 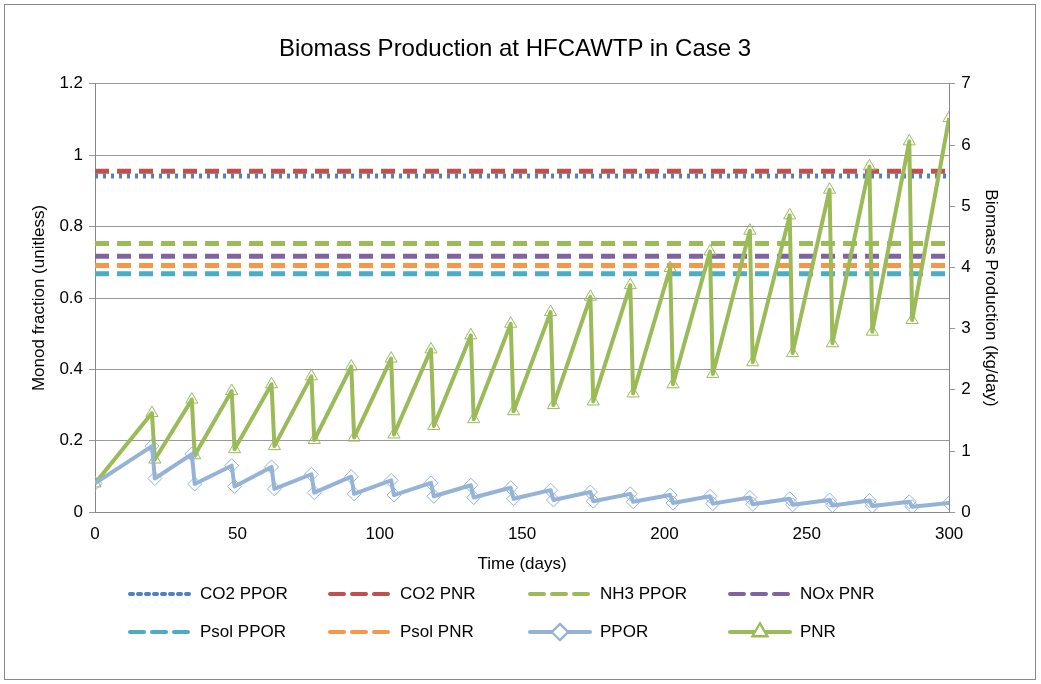 I want to click on y2-tick-label: 4, so click(x=966, y=267).